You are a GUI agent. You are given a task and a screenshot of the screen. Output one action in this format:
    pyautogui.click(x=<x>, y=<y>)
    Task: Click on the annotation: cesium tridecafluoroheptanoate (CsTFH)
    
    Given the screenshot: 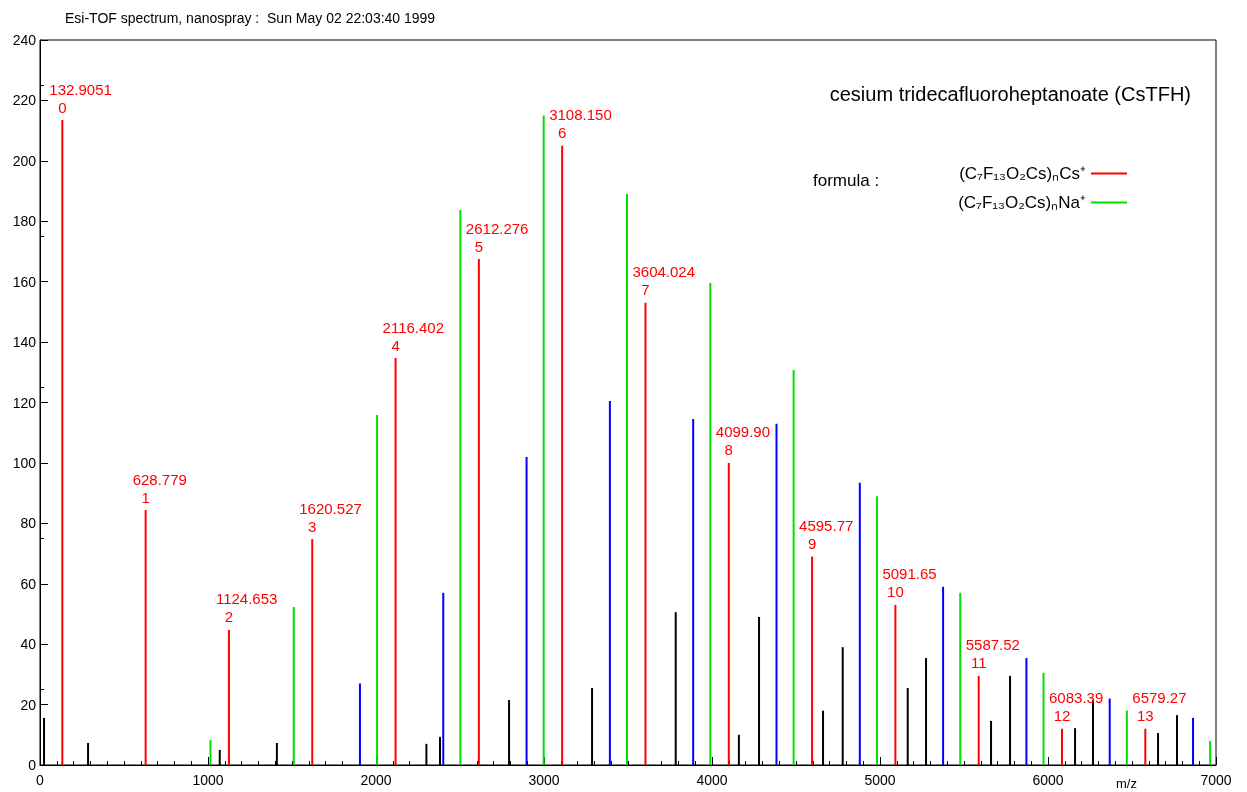 What is the action you would take?
    pyautogui.click(x=1010, y=94)
    